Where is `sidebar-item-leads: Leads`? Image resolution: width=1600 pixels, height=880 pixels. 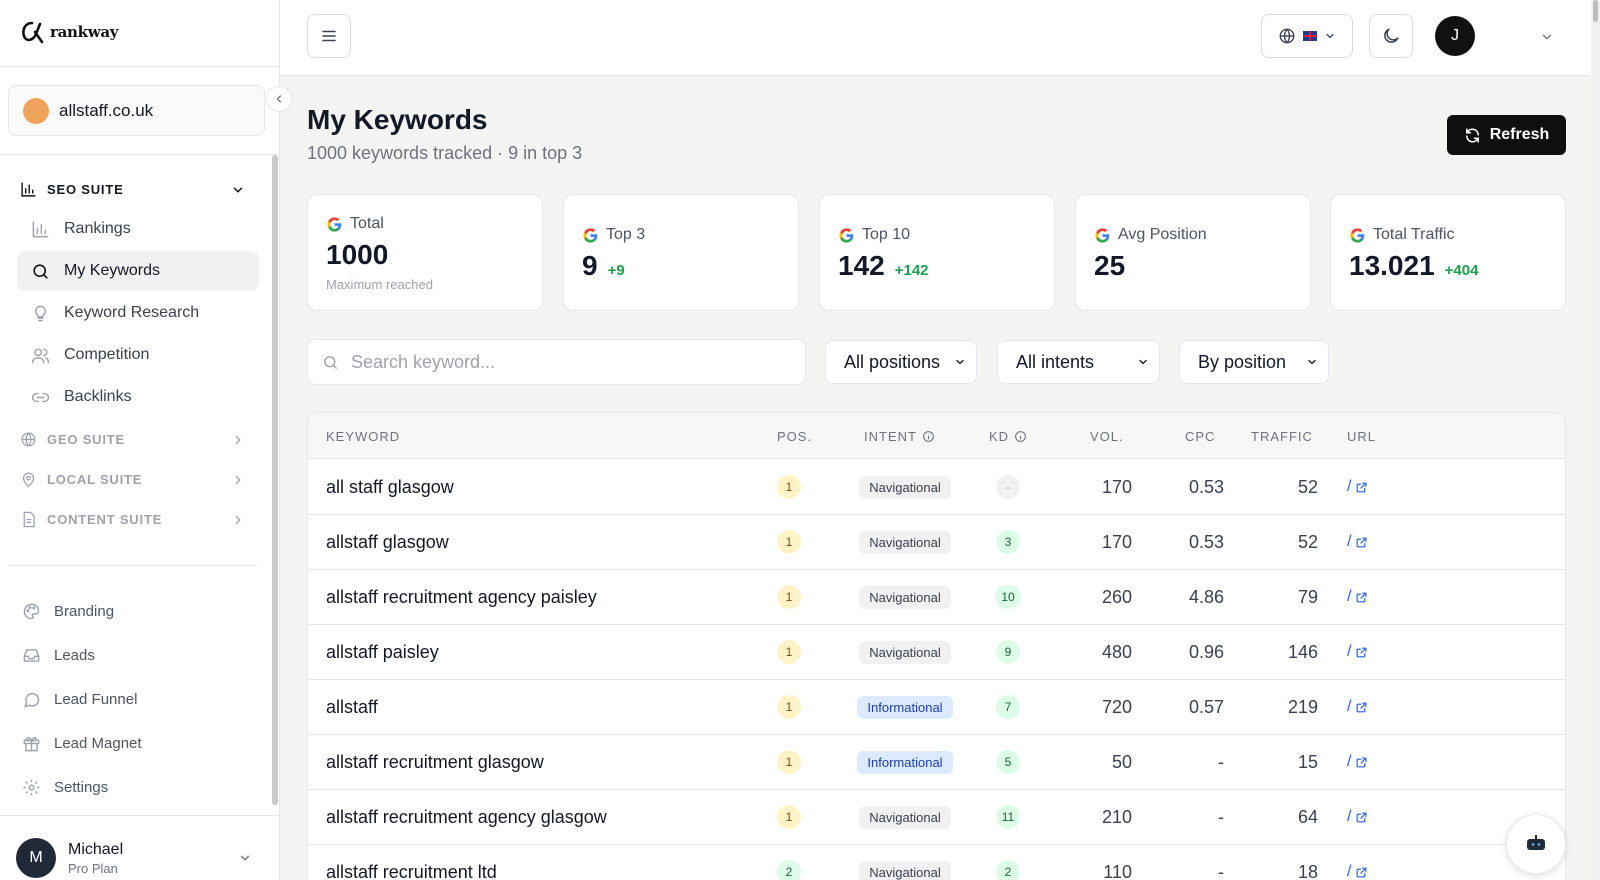
sidebar-item-leads: Leads is located at coordinates (58, 655).